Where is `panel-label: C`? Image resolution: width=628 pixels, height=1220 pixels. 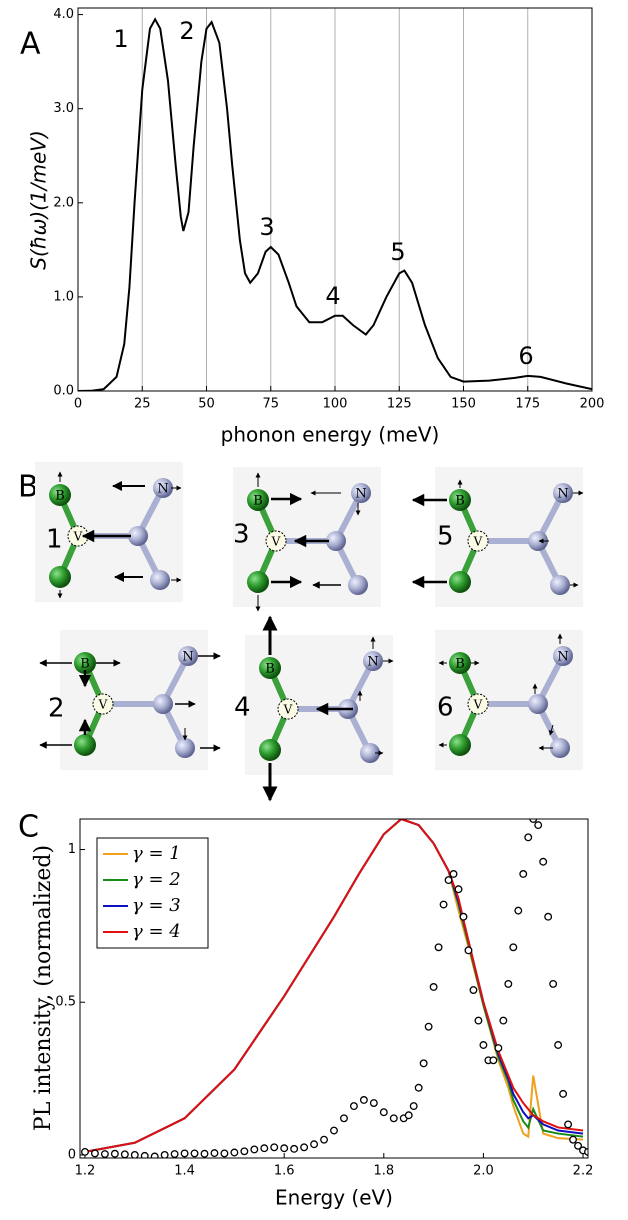 panel-label: C is located at coordinates (28, 827).